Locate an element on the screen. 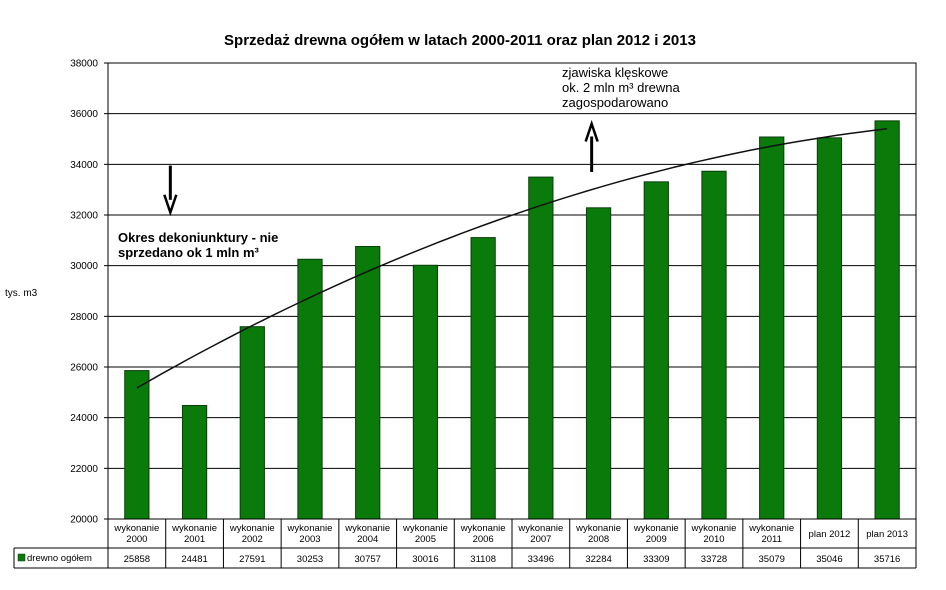 The image size is (946, 590). category-label-12: plan 2012 is located at coordinates (830, 534).